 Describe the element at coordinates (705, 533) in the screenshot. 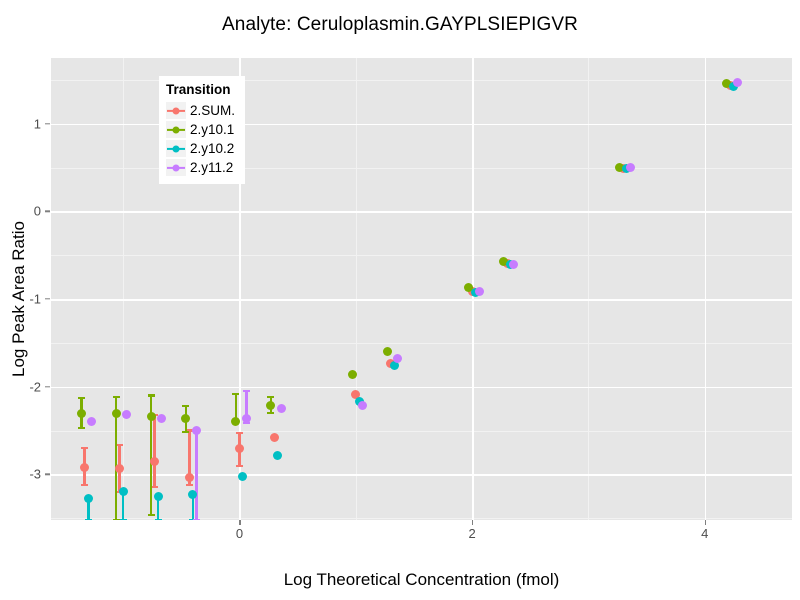

I see `x-tick-label: 4` at that location.